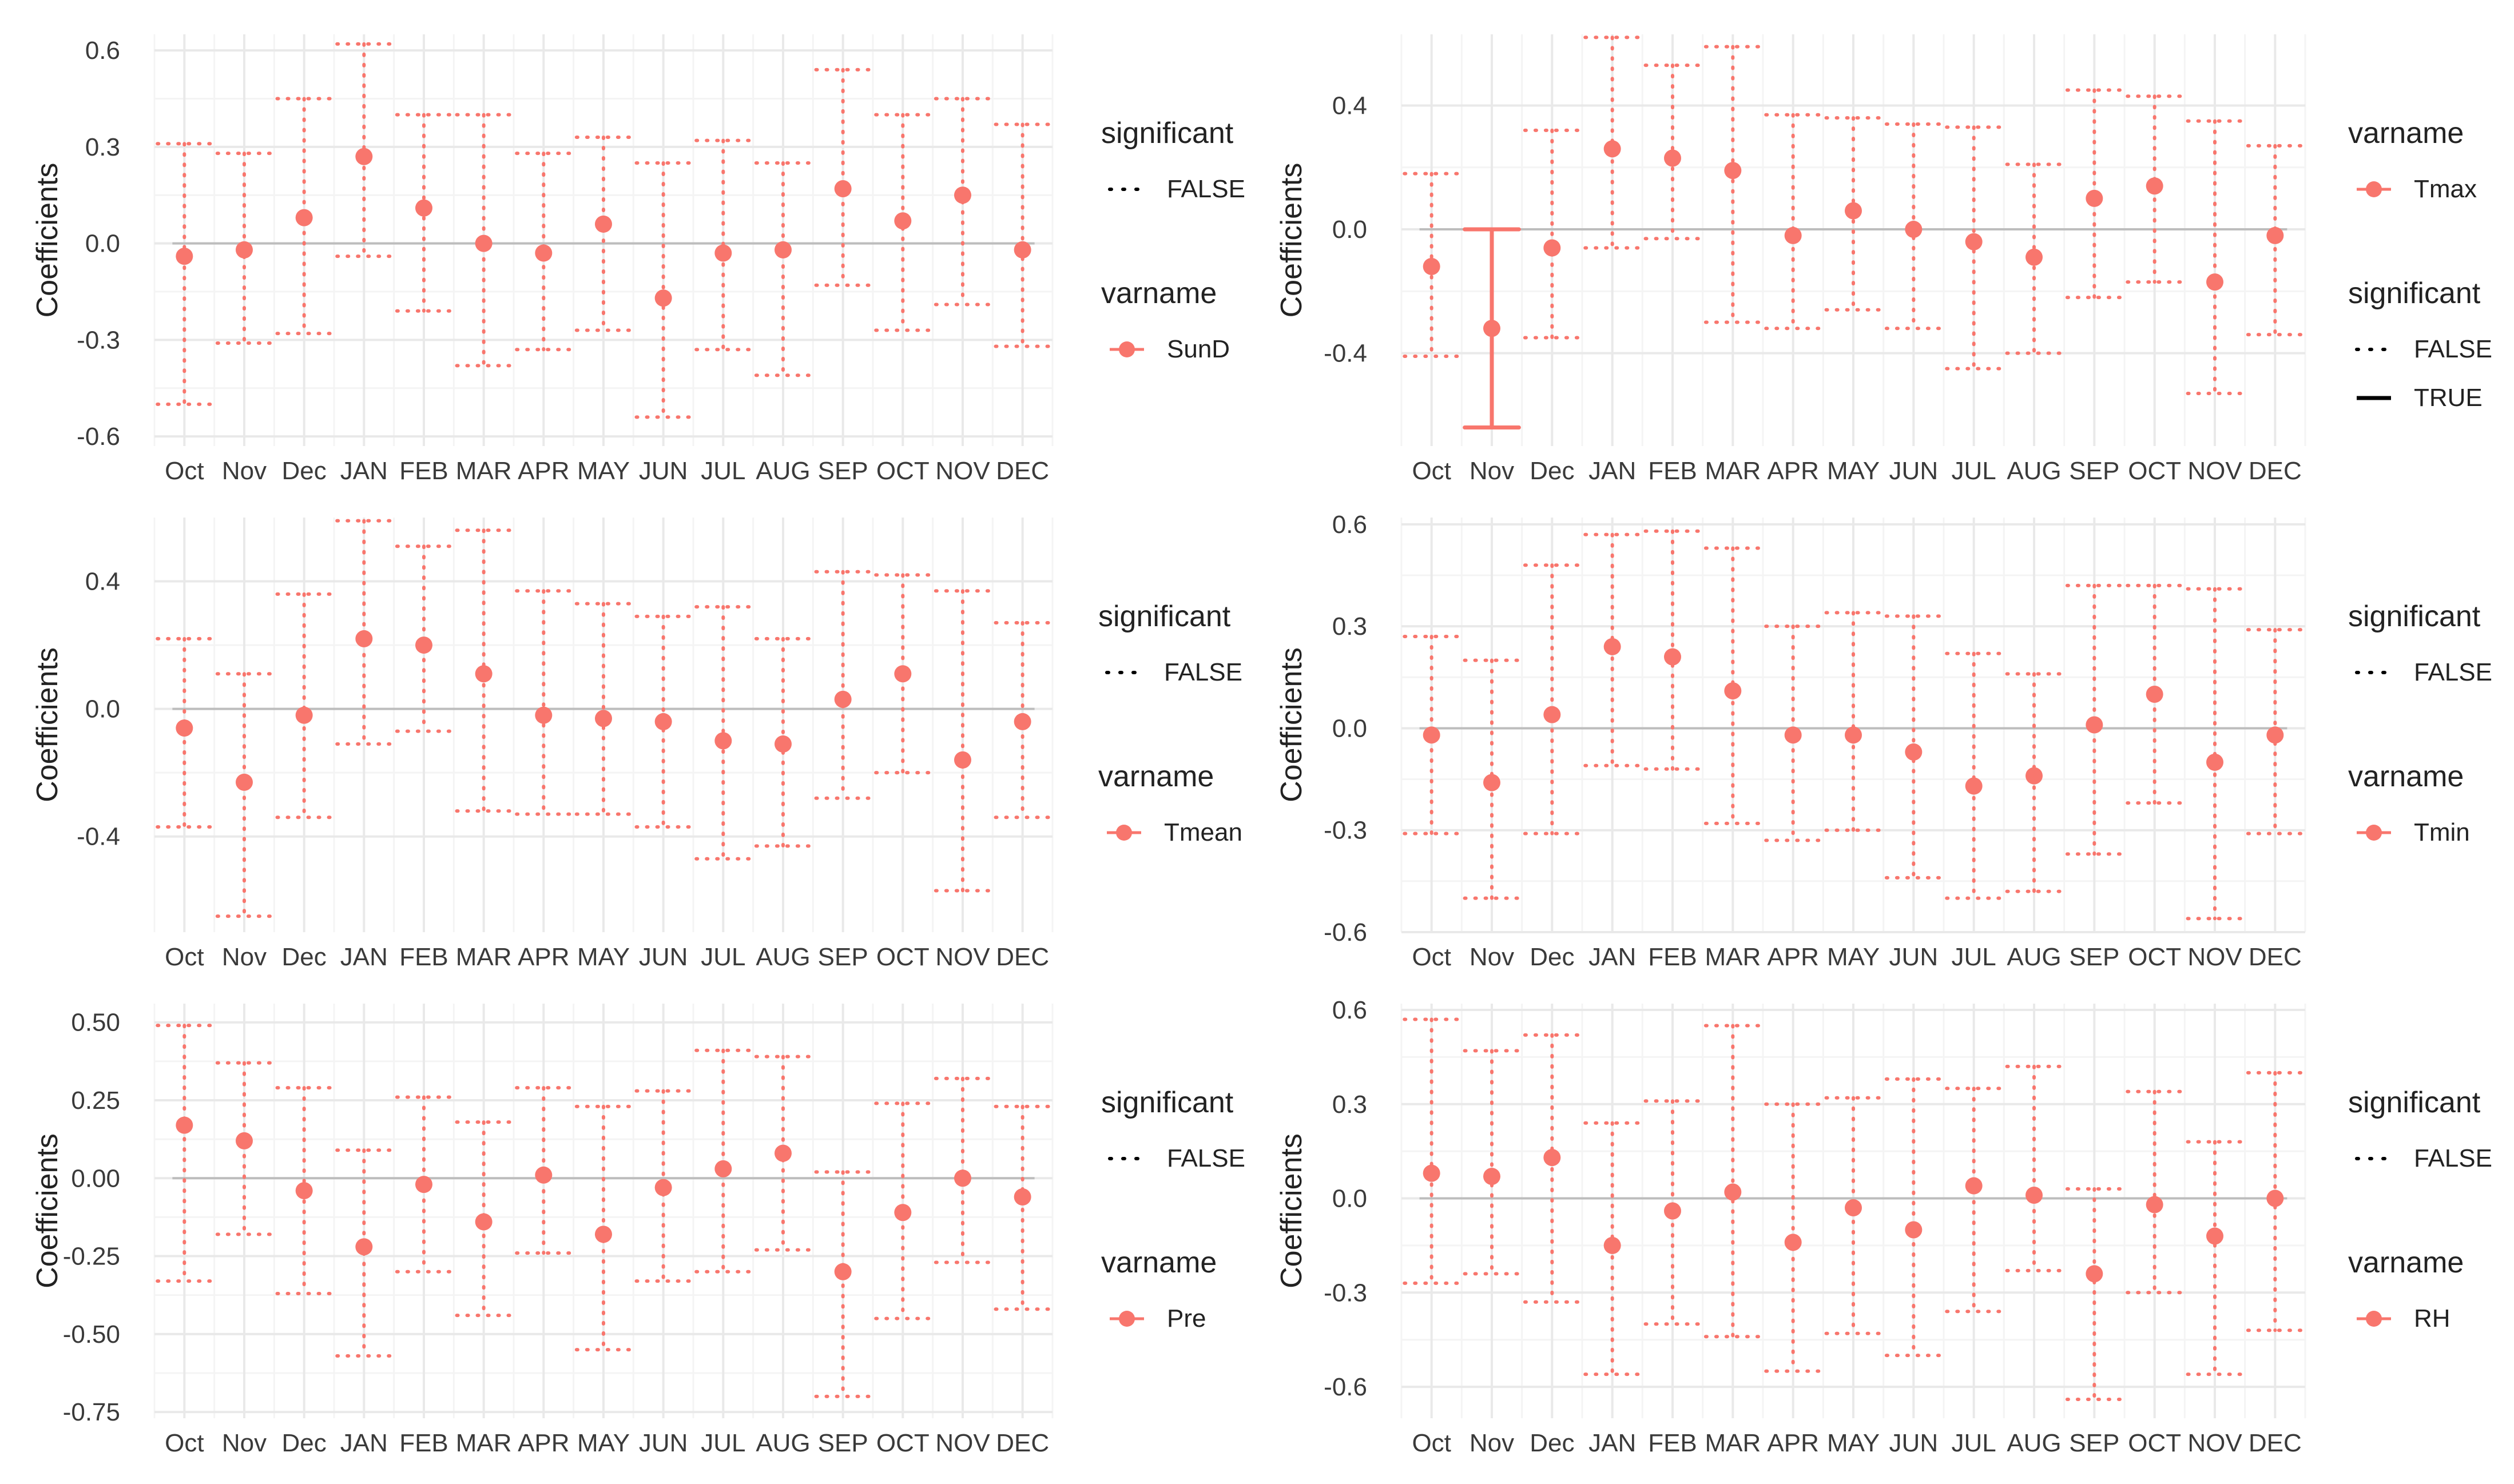 This screenshot has width=2514, height=1484. What do you see at coordinates (96, 1178) in the screenshot?
I see `y-tick-label: 0.00` at bounding box center [96, 1178].